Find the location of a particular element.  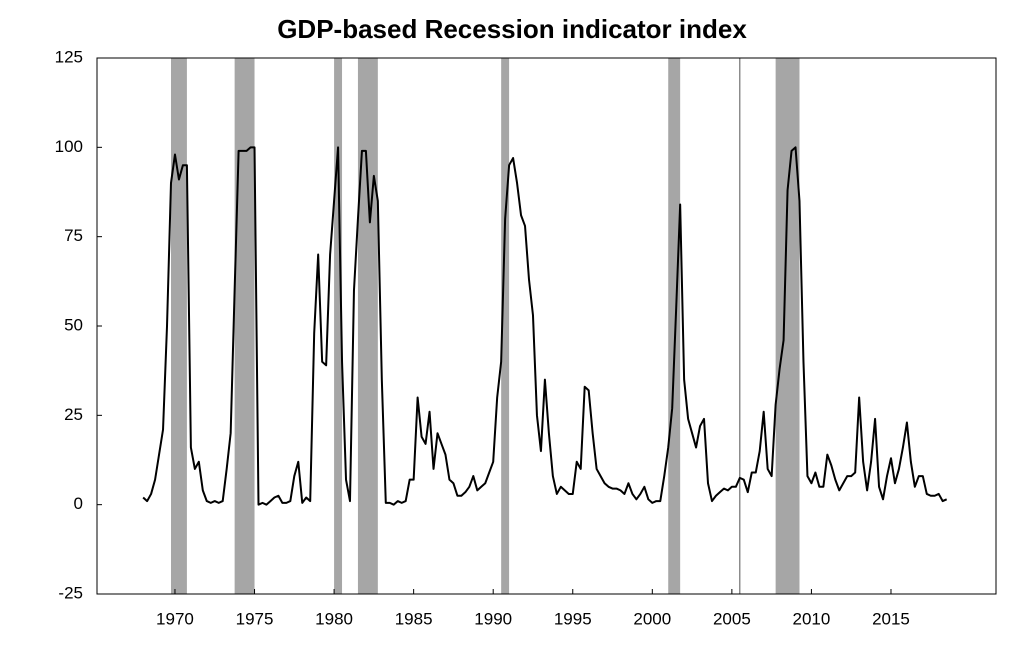

x-tick-label: 2015 is located at coordinates (891, 618).